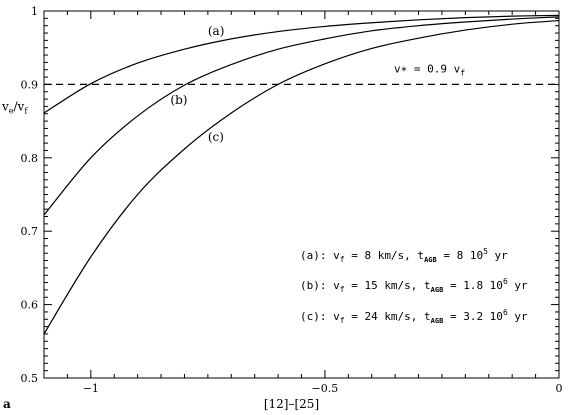 The image size is (570, 415). I want to click on annotation-b: (b): vf = 15 km/s, tAGB = 1.8 106 yr, so click(414, 285).